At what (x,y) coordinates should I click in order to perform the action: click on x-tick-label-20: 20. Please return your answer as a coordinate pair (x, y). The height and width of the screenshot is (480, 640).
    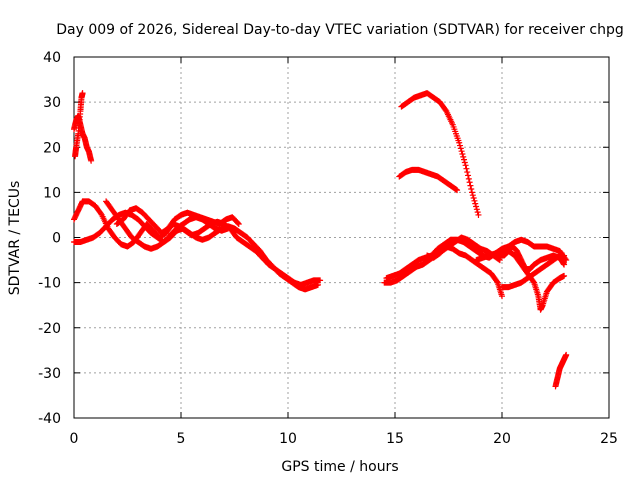
    Looking at the image, I should click on (502, 439).